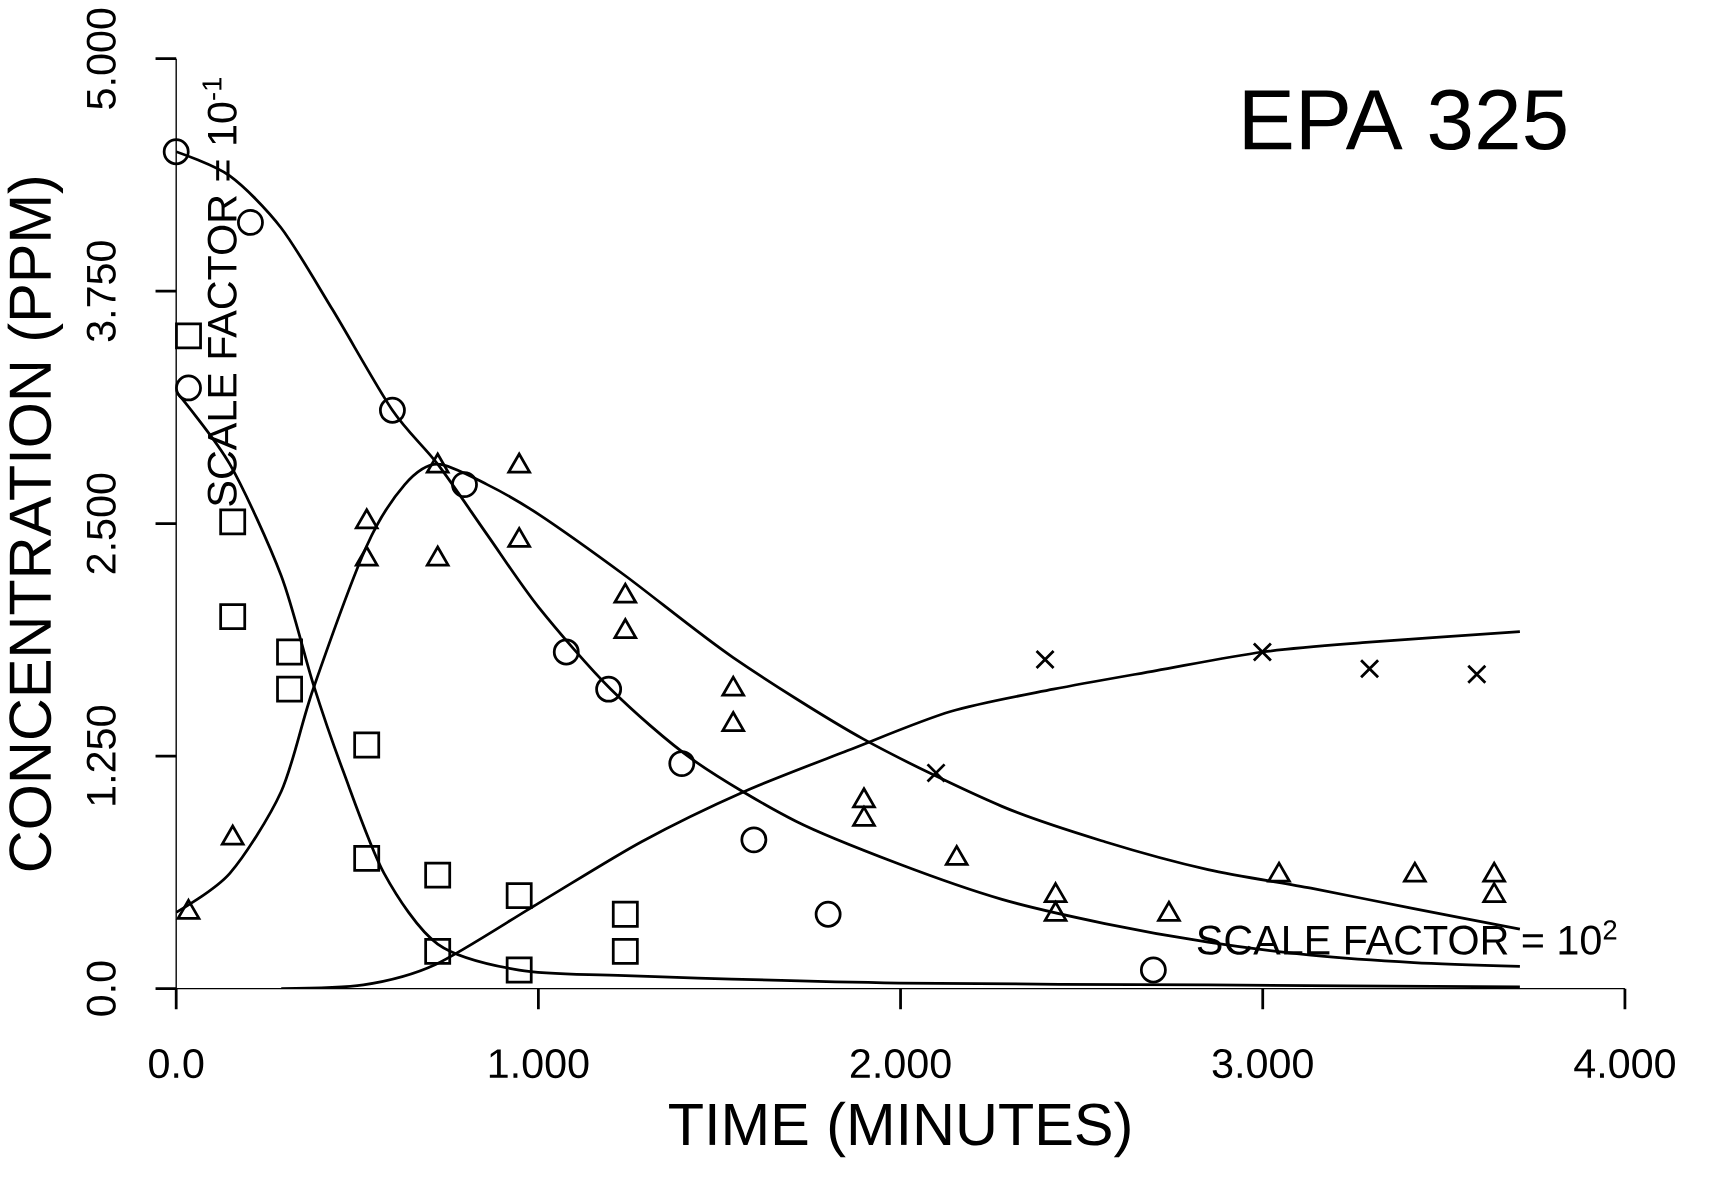  I want to click on y-tick-label: 3.750, so click(101, 291).